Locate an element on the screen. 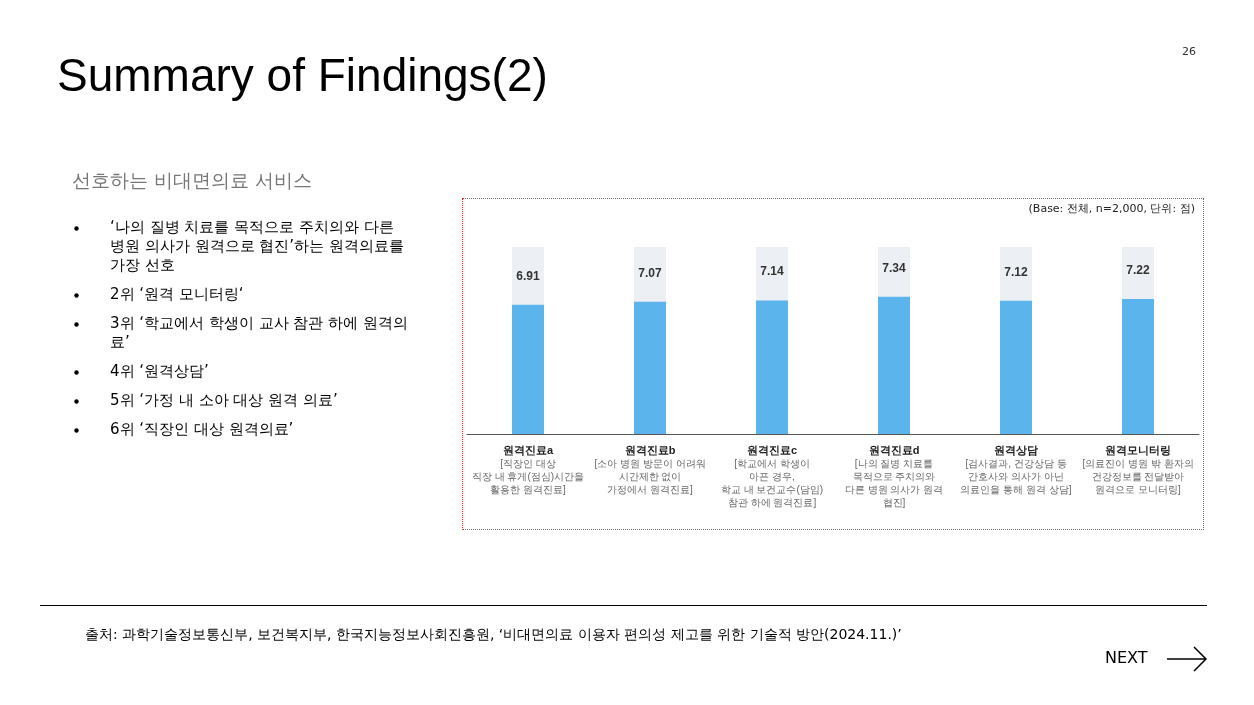 The image size is (1254, 705). data-label: 7.14 is located at coordinates (772, 271).